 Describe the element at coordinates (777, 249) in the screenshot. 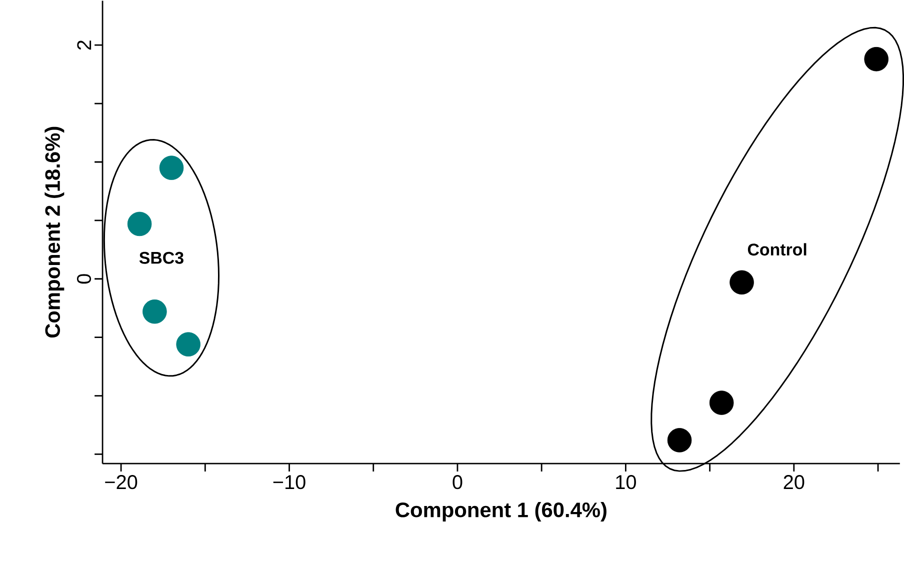

I see `annotation: Control` at that location.